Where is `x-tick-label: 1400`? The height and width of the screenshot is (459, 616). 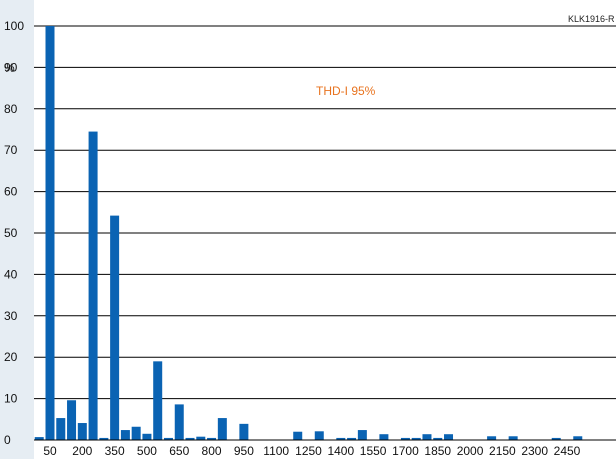 x-tick-label: 1400 is located at coordinates (340, 451).